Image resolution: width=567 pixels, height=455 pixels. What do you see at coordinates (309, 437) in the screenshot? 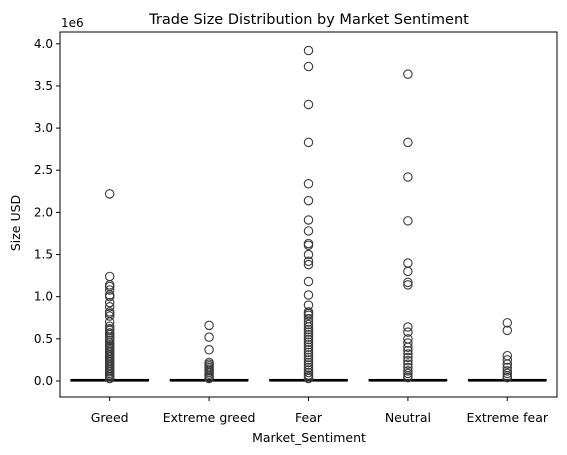
I see `x-axis-label: Market_Sentiment` at bounding box center [309, 437].